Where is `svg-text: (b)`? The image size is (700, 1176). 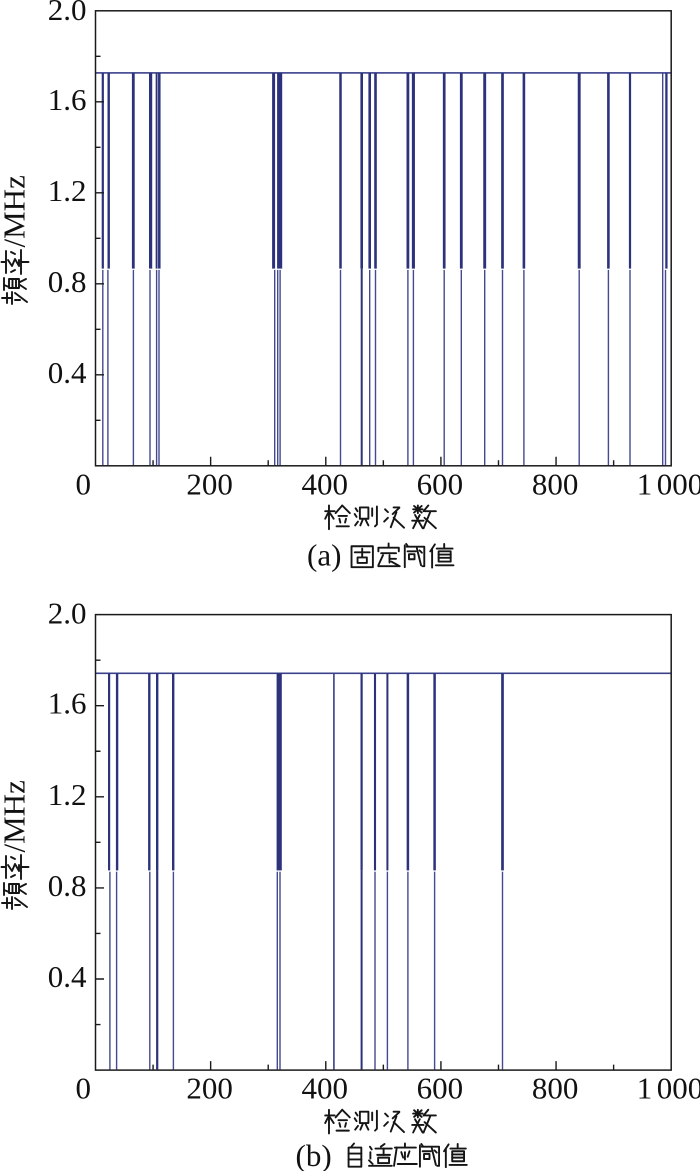
svg-text: (b) is located at coordinates (314, 1154).